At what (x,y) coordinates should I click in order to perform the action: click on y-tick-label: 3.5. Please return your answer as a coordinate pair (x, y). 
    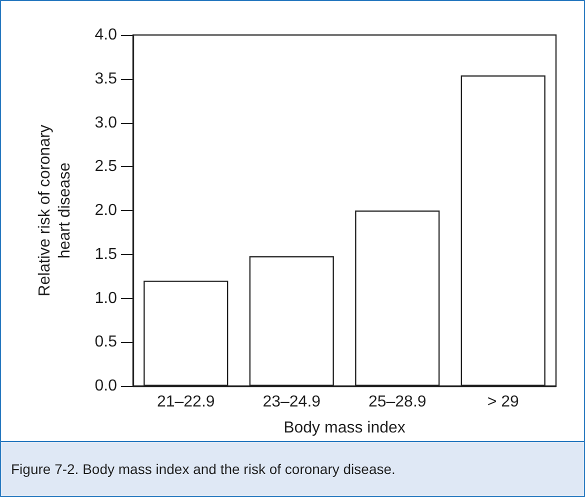
    Looking at the image, I should click on (106, 79).